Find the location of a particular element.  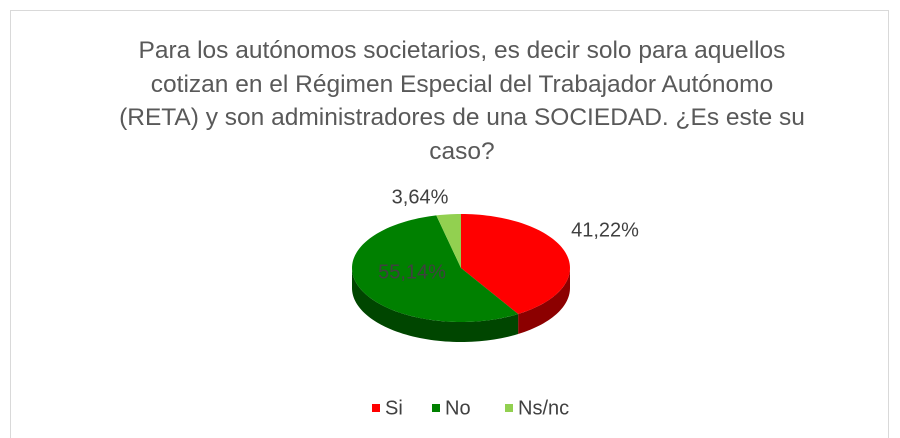

data-label: 41,22% is located at coordinates (605, 230).